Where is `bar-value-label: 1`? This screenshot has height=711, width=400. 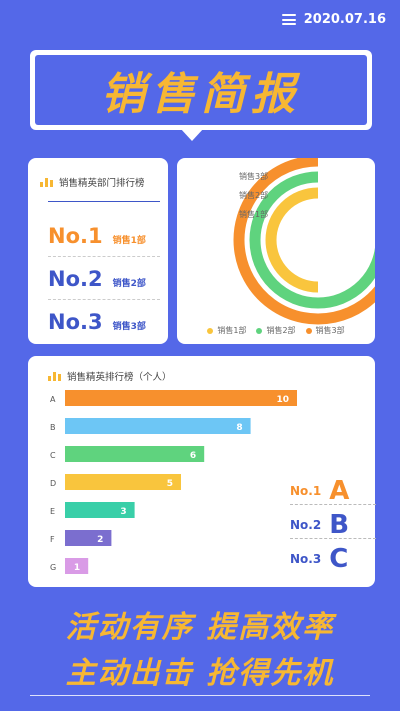 bar-value-label: 1 is located at coordinates (77, 568).